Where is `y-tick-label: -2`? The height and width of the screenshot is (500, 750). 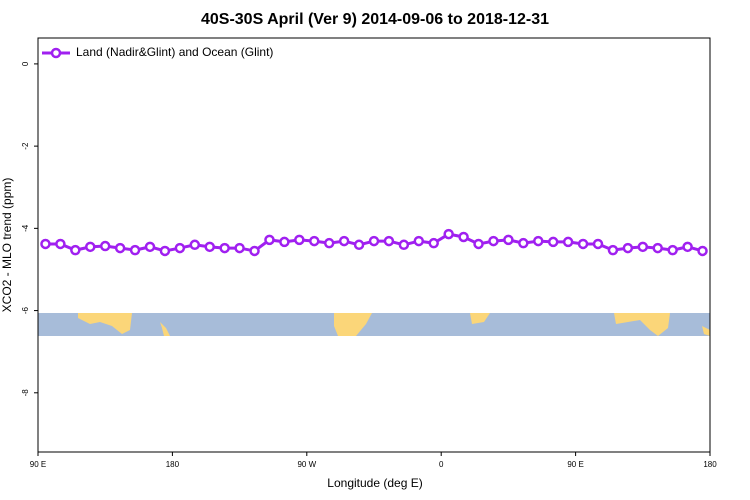 y-tick-label: -2 is located at coordinates (25, 146).